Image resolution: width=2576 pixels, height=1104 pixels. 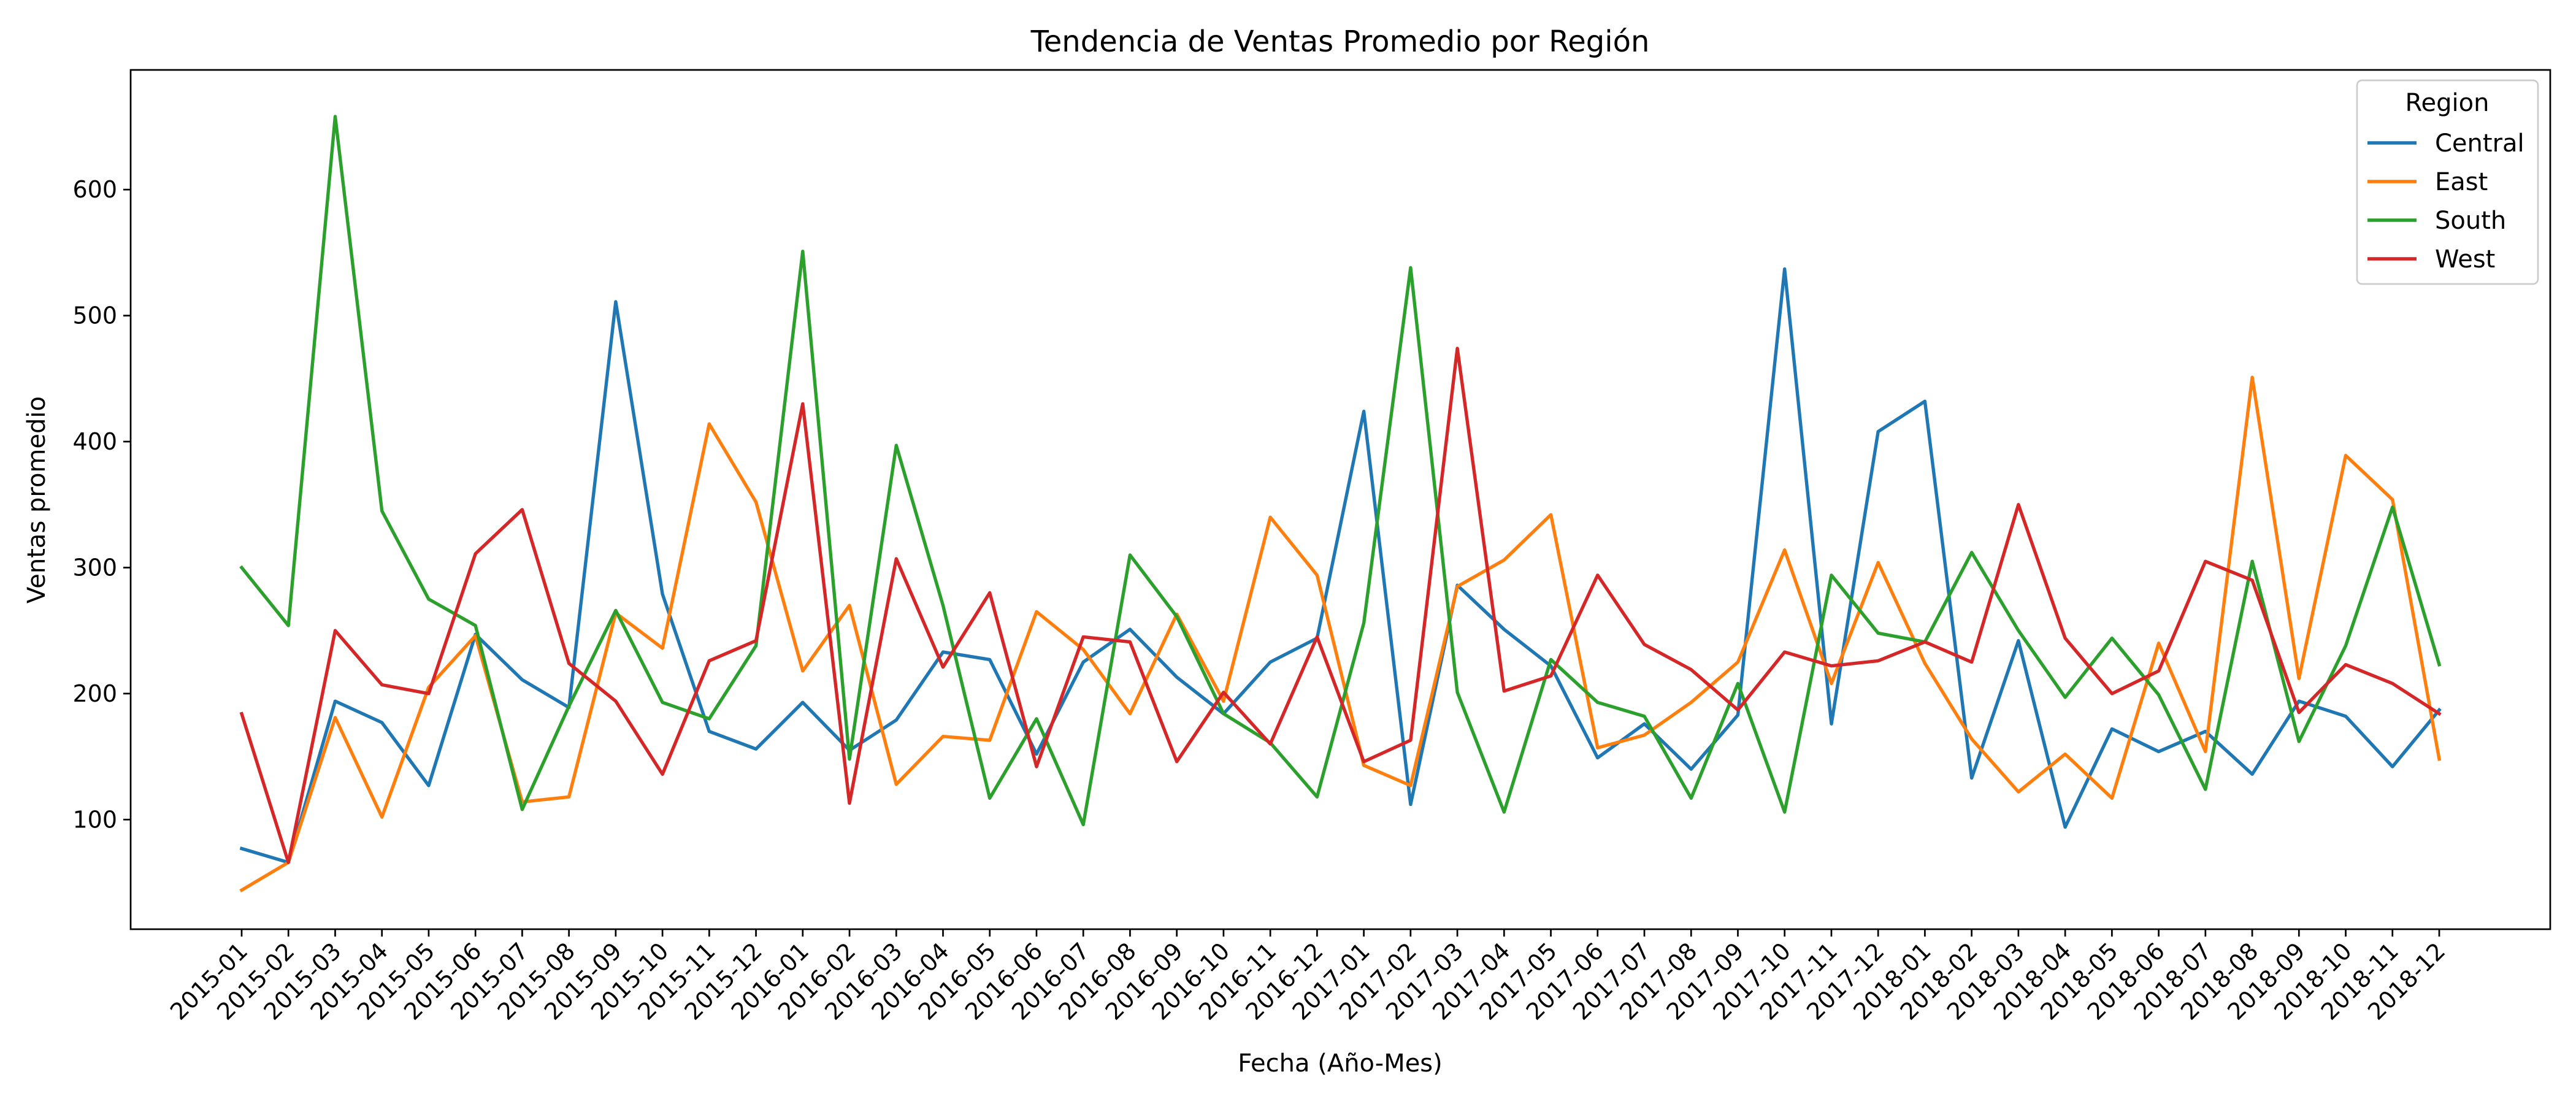 I want to click on x-axis-label: Fecha (Año-Mes), so click(x=1340, y=1063).